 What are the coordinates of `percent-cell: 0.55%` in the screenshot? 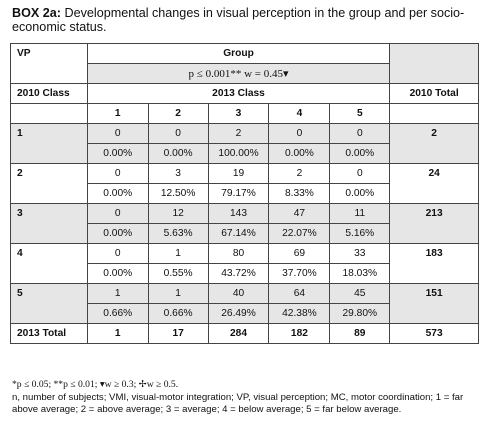 It's located at (178, 273).